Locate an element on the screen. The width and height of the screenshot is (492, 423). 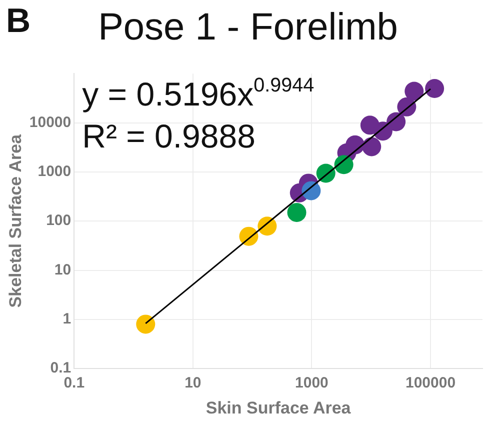
y-tick-label: 10000 is located at coordinates (50, 122).